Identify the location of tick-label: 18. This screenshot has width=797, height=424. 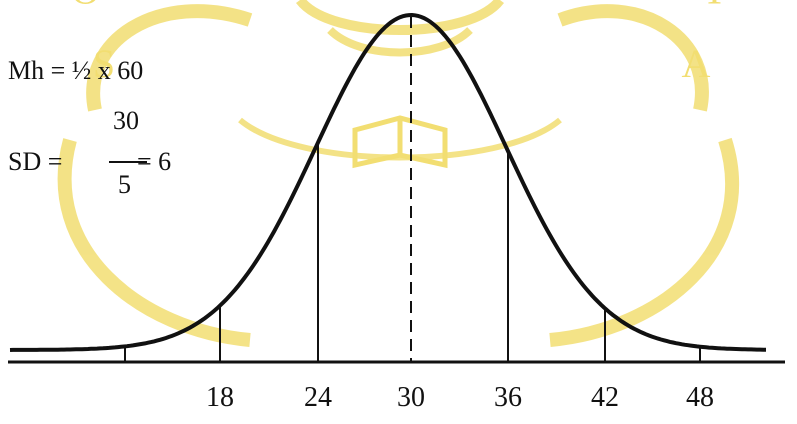
(220, 397).